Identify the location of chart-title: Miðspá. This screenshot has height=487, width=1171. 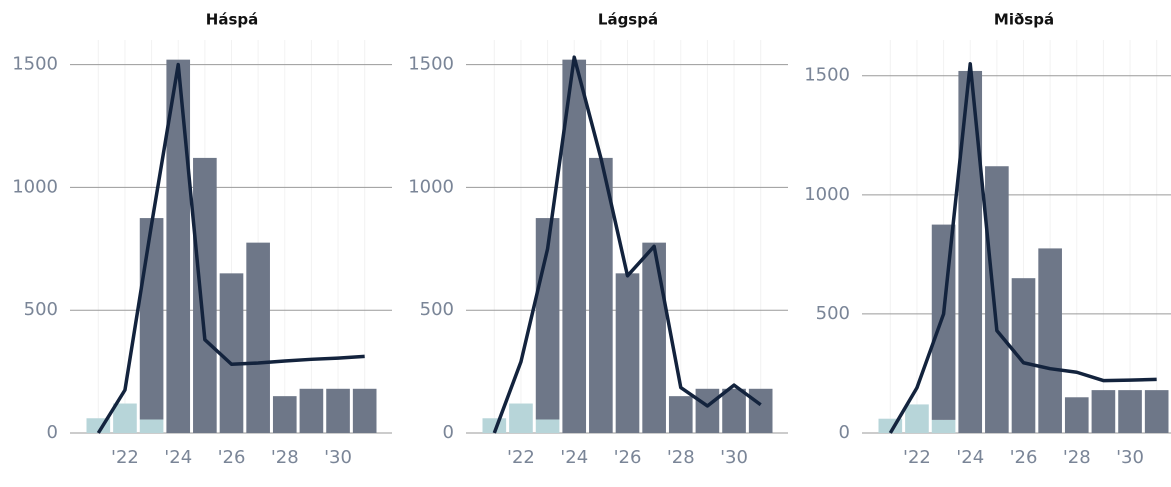
(1024, 20).